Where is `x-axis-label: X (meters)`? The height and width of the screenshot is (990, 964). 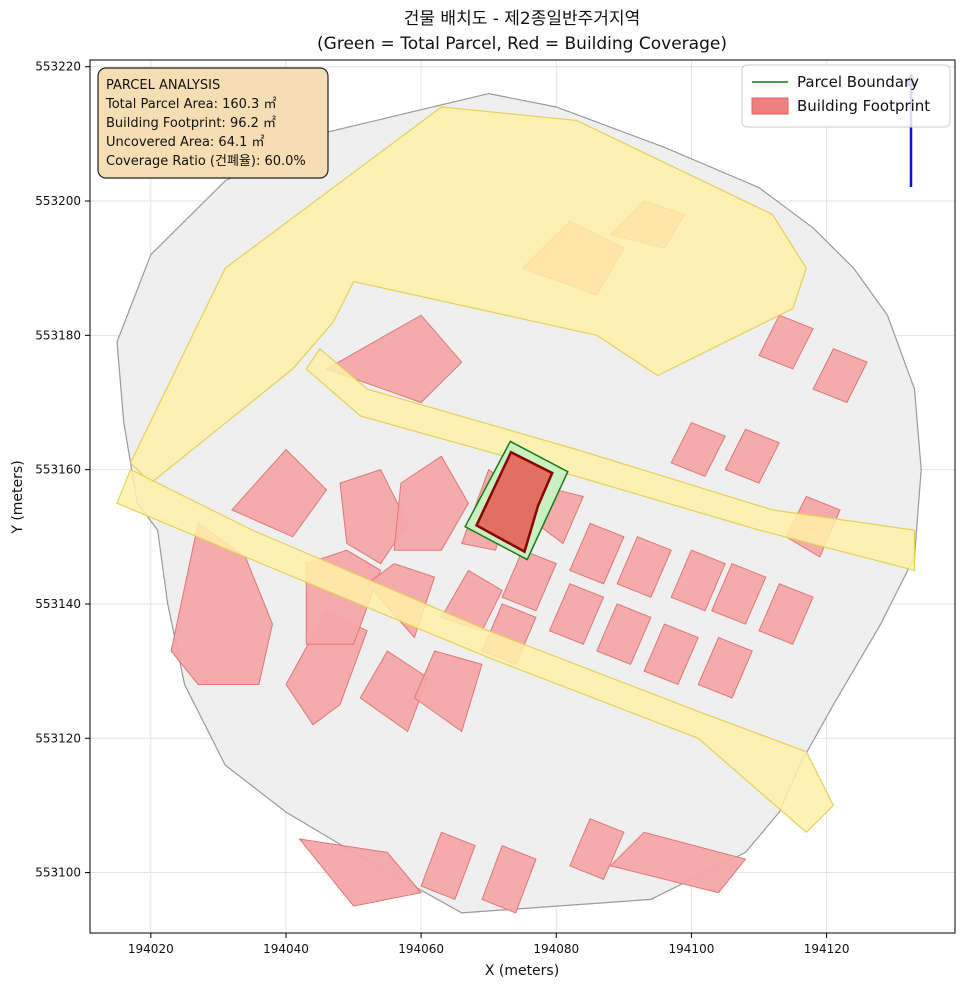
x-axis-label: X (meters) is located at coordinates (522, 971).